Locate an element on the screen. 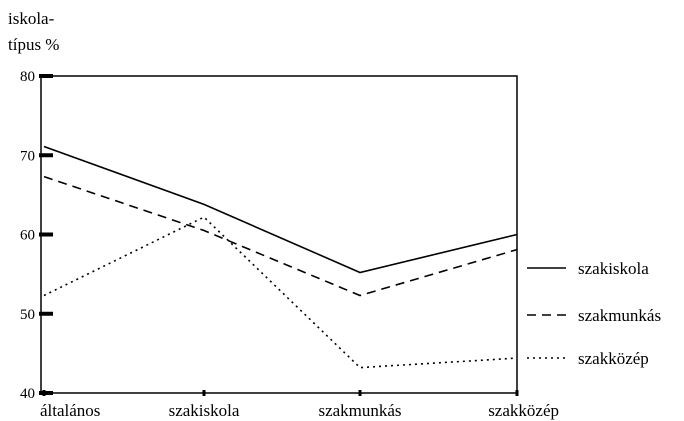 This screenshot has height=421, width=684. y-axis-label-line-2: típus % is located at coordinates (33, 44).